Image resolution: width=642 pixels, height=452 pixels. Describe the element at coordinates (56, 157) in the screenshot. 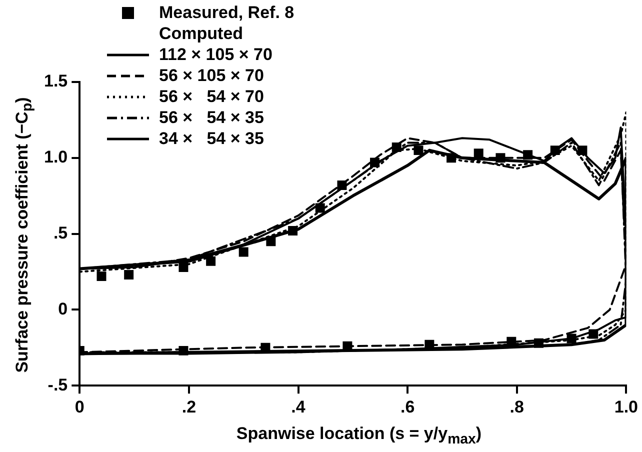

I see `y-tick-label: 1.0` at that location.